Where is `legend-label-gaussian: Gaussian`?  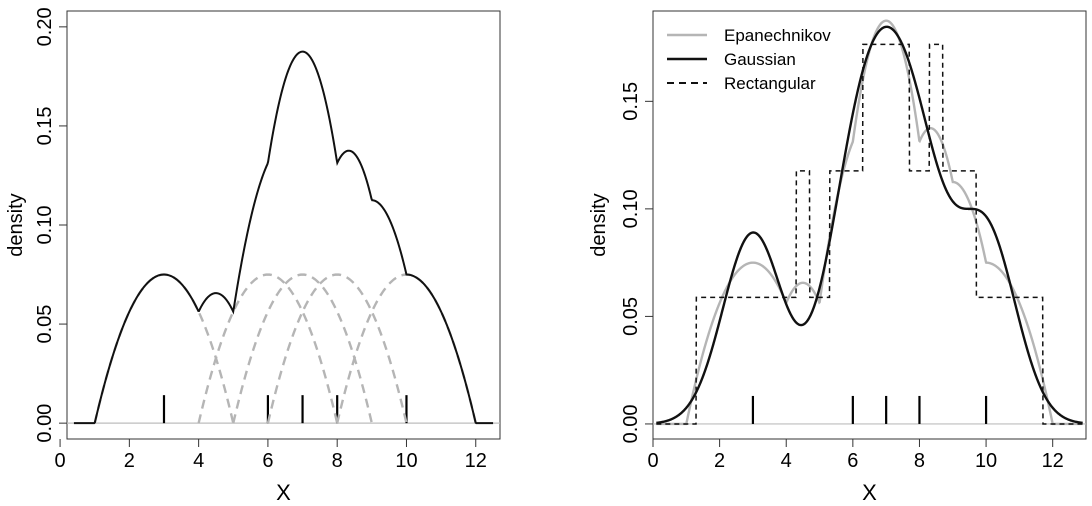
legend-label-gaussian: Gaussian is located at coordinates (760, 59).